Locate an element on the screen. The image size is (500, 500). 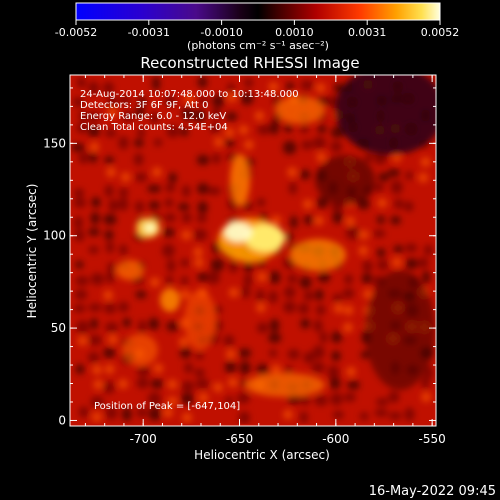
colorbar-tick-label: -0.0031 is located at coordinates (149, 32).